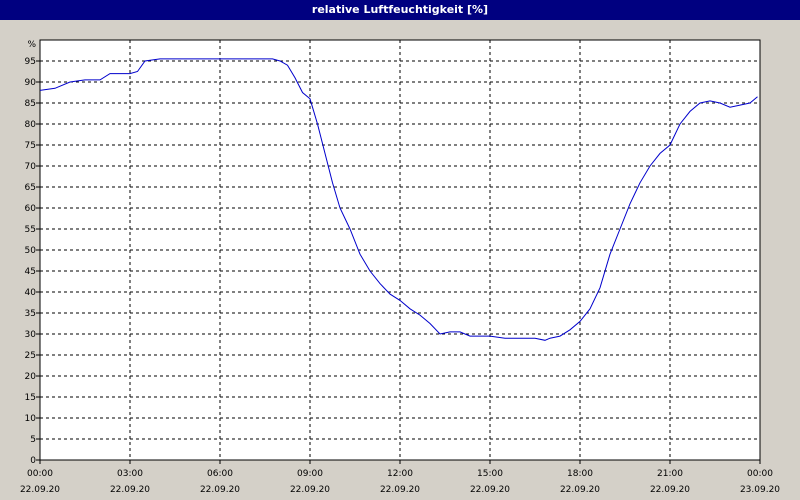 Image resolution: width=800 pixels, height=500 pixels. Describe the element at coordinates (400, 10) in the screenshot. I see `chart-title: relative Luftfeuchtigkeit [%]` at that location.